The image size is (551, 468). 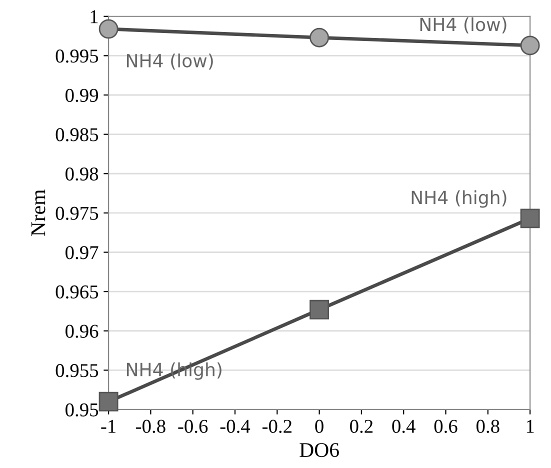 I want to click on x-tick-label: -1, so click(x=108, y=426).